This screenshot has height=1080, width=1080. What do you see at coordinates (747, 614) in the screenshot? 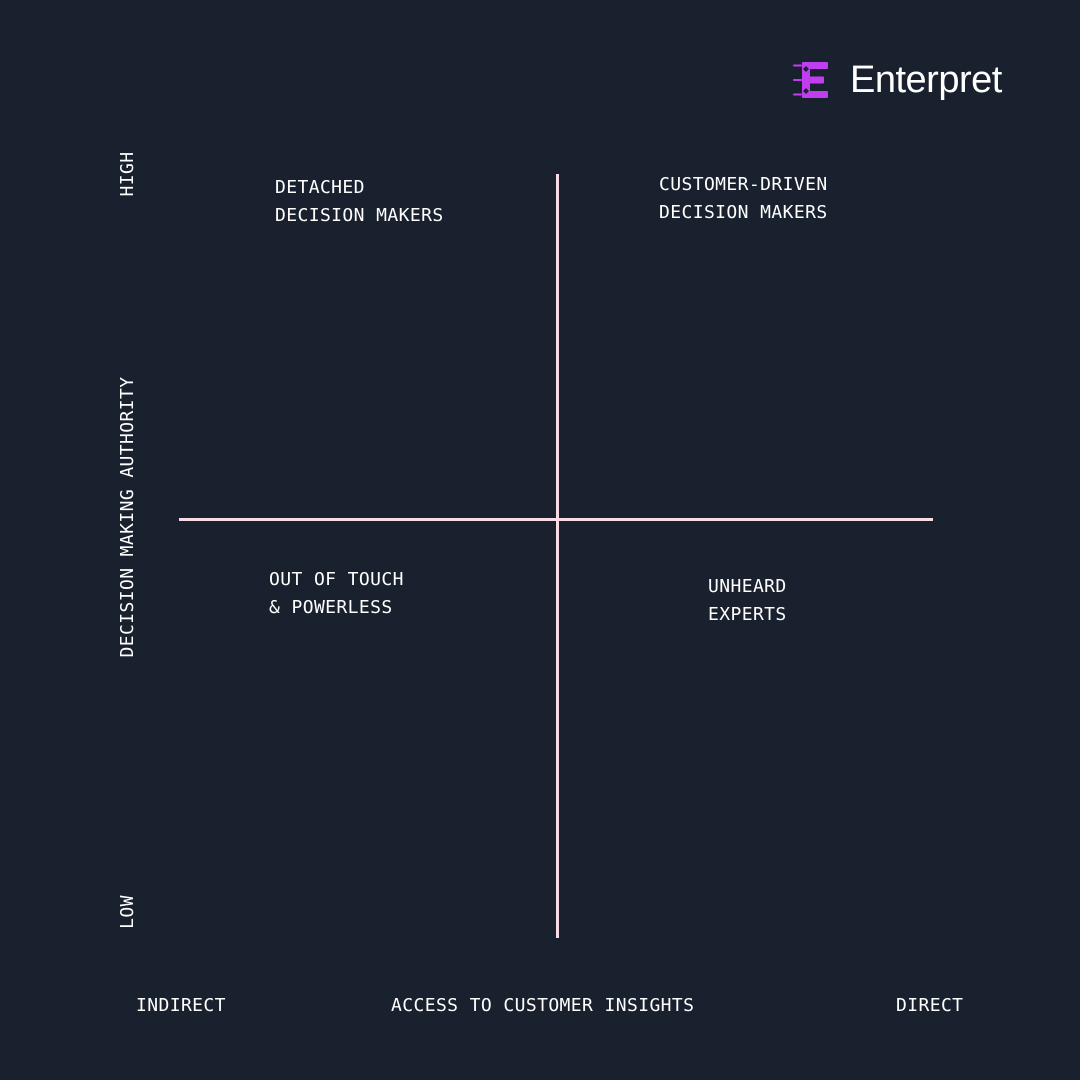
I see `quadrant-label-line: EXPERTS` at bounding box center [747, 614].